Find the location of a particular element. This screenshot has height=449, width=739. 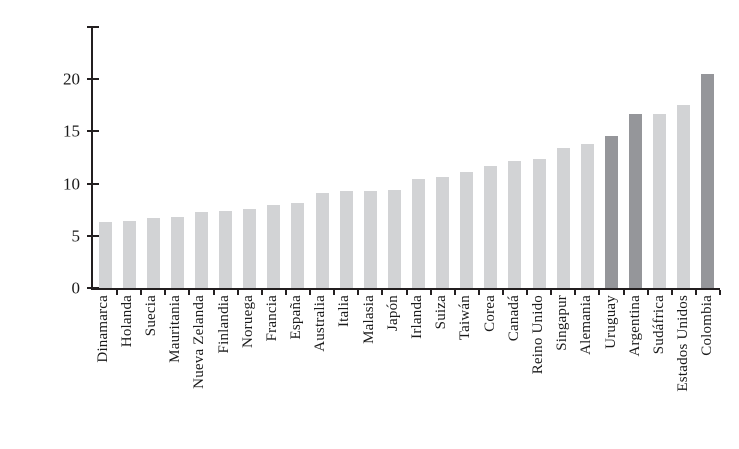

category-label-cell: Suiza is located at coordinates (442, 312).